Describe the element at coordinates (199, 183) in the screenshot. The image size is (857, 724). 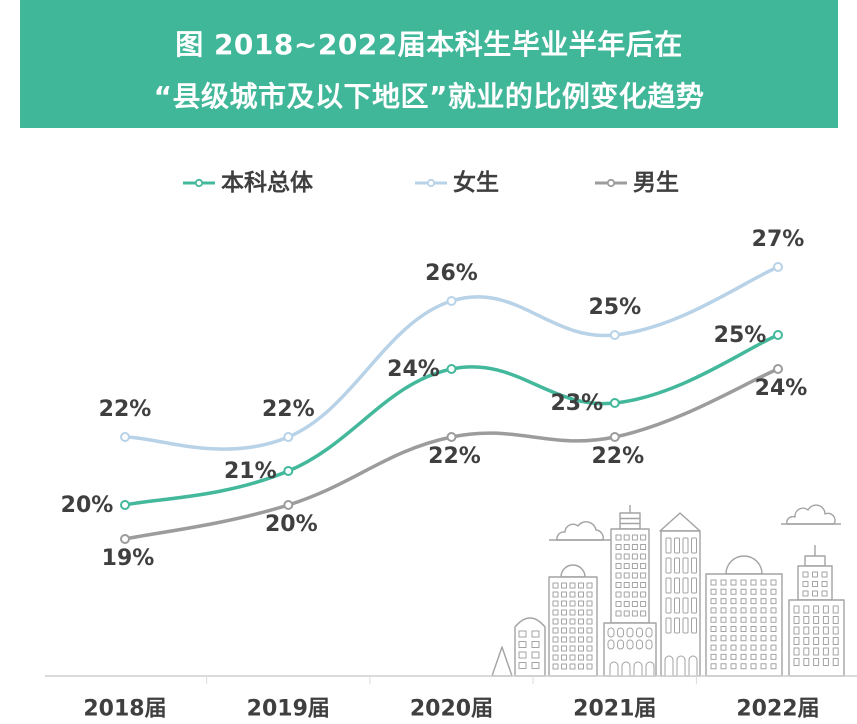
I see `legend-line-marker-icon` at that location.